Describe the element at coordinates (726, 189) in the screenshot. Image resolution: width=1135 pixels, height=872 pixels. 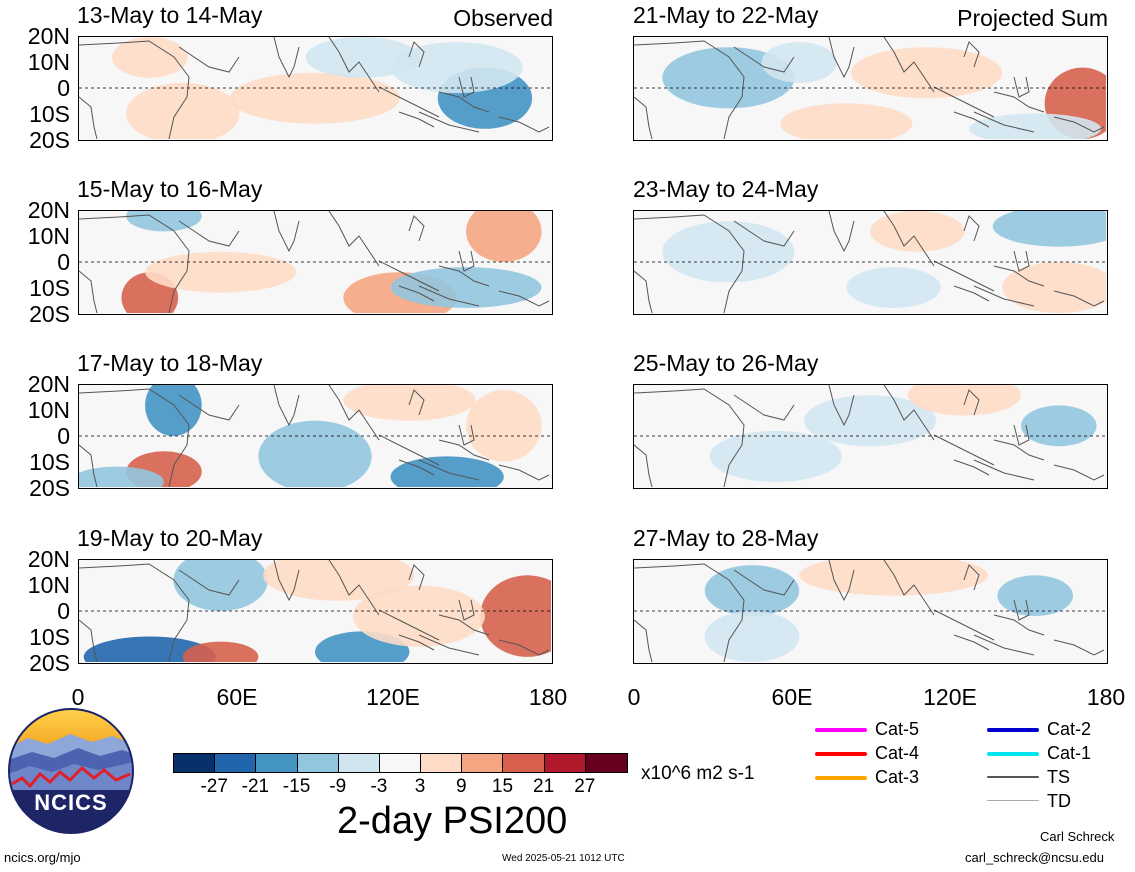
I see `panel-title-4: 23-May to 24-May` at that location.